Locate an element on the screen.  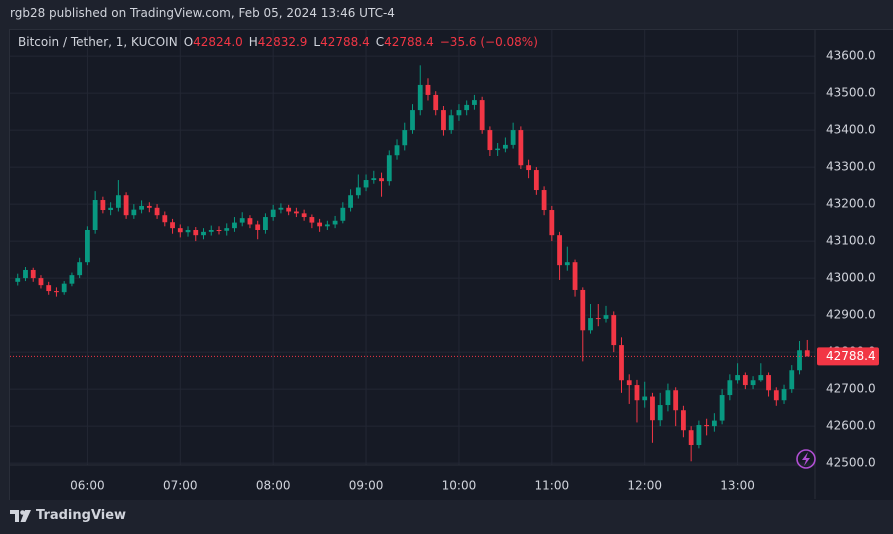
last-price-tag is located at coordinates (848, 356).